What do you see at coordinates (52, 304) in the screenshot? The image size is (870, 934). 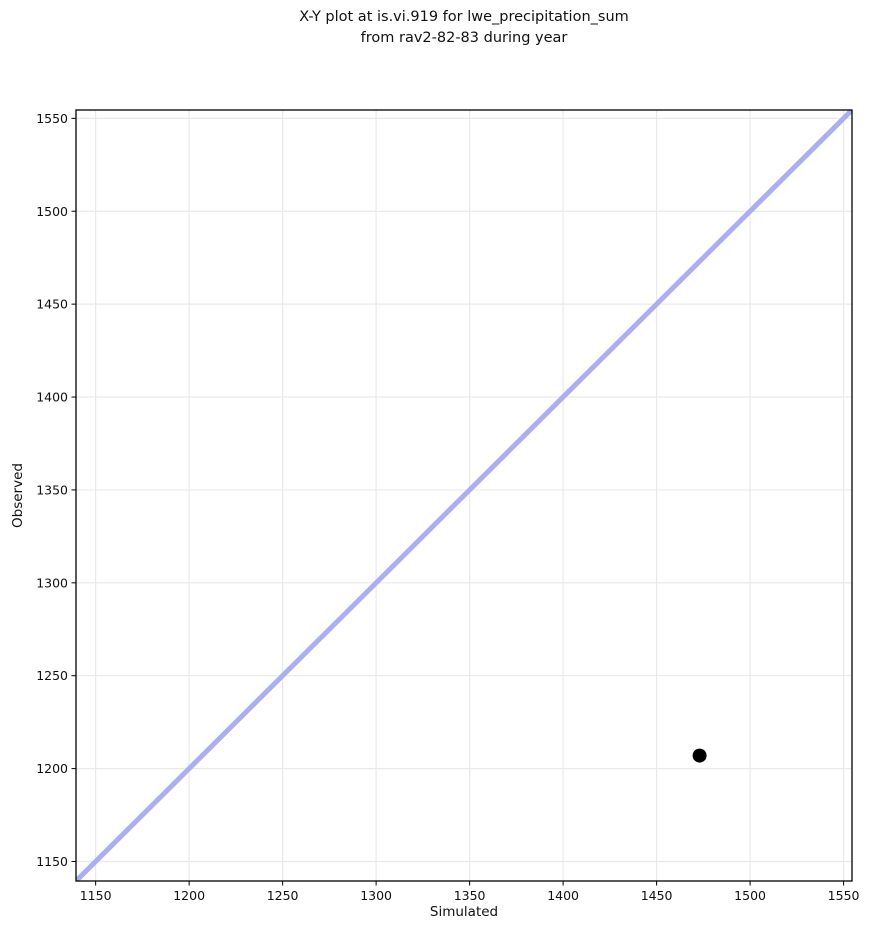 I see `y-tick-label: 1450` at bounding box center [52, 304].